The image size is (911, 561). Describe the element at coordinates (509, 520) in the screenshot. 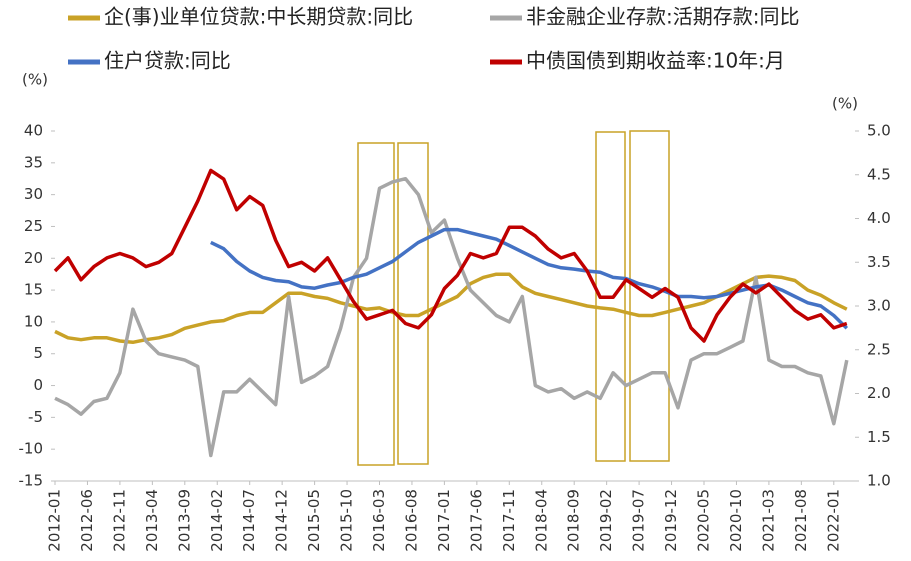

I see `x-tick-label: 2017-11` at that location.